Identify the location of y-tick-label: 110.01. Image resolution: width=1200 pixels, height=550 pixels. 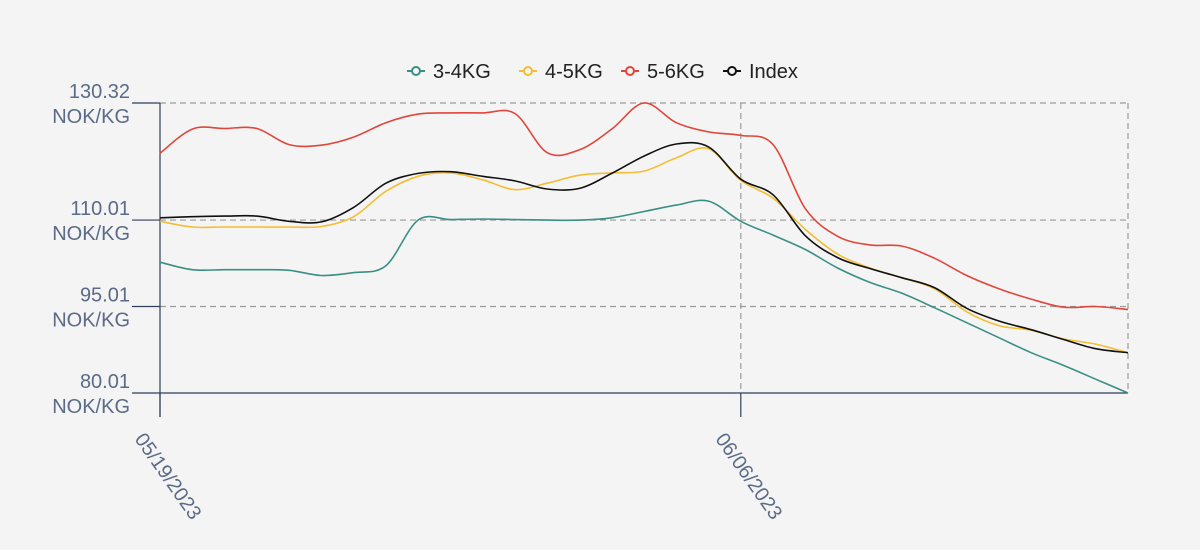
(100, 209).